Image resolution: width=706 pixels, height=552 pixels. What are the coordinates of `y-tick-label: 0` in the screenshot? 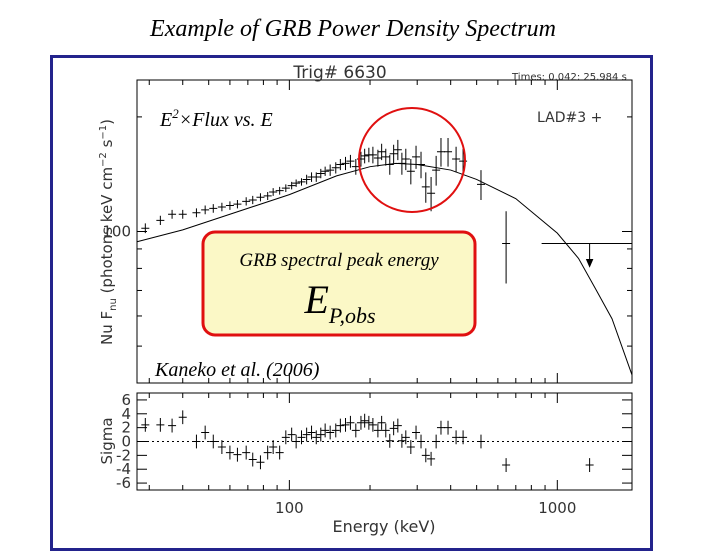 It's located at (126, 442).